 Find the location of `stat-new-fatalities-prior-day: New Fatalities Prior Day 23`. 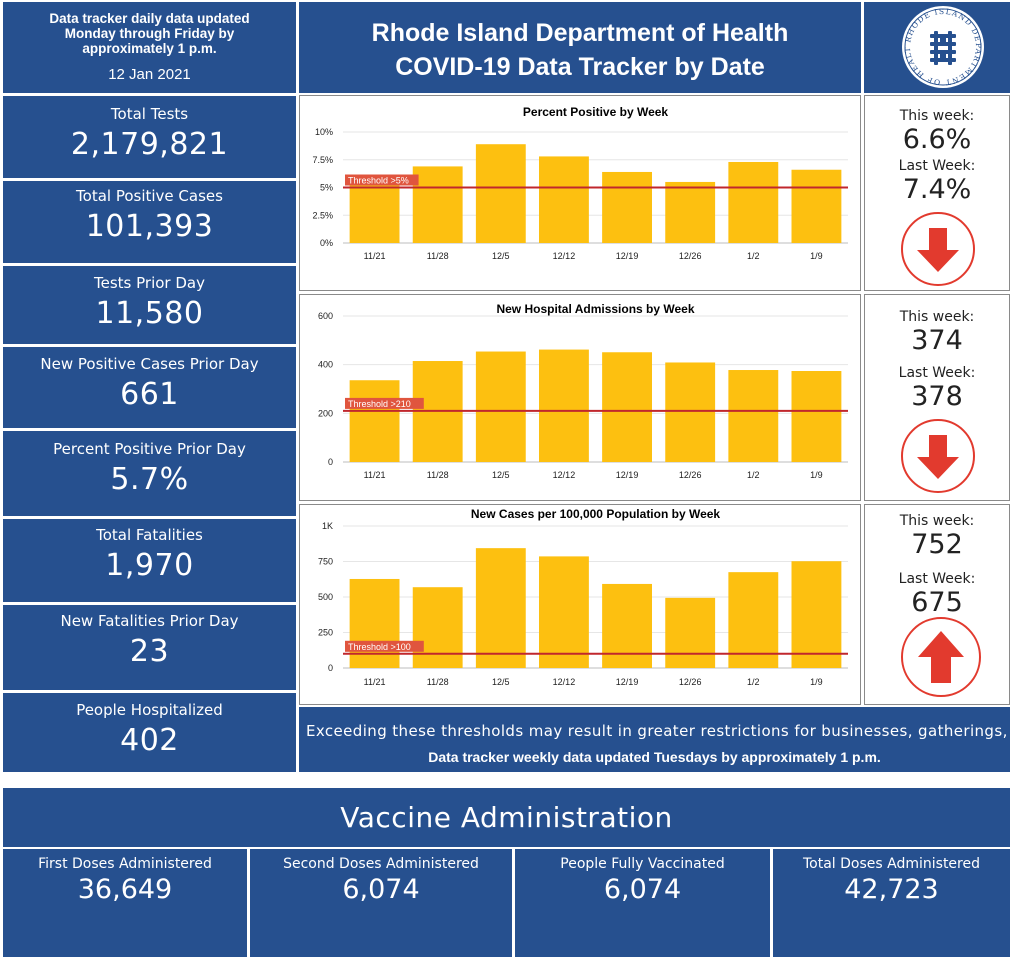

stat-new-fatalities-prior-day: New Fatalities Prior Day 23 is located at coordinates (149, 647).